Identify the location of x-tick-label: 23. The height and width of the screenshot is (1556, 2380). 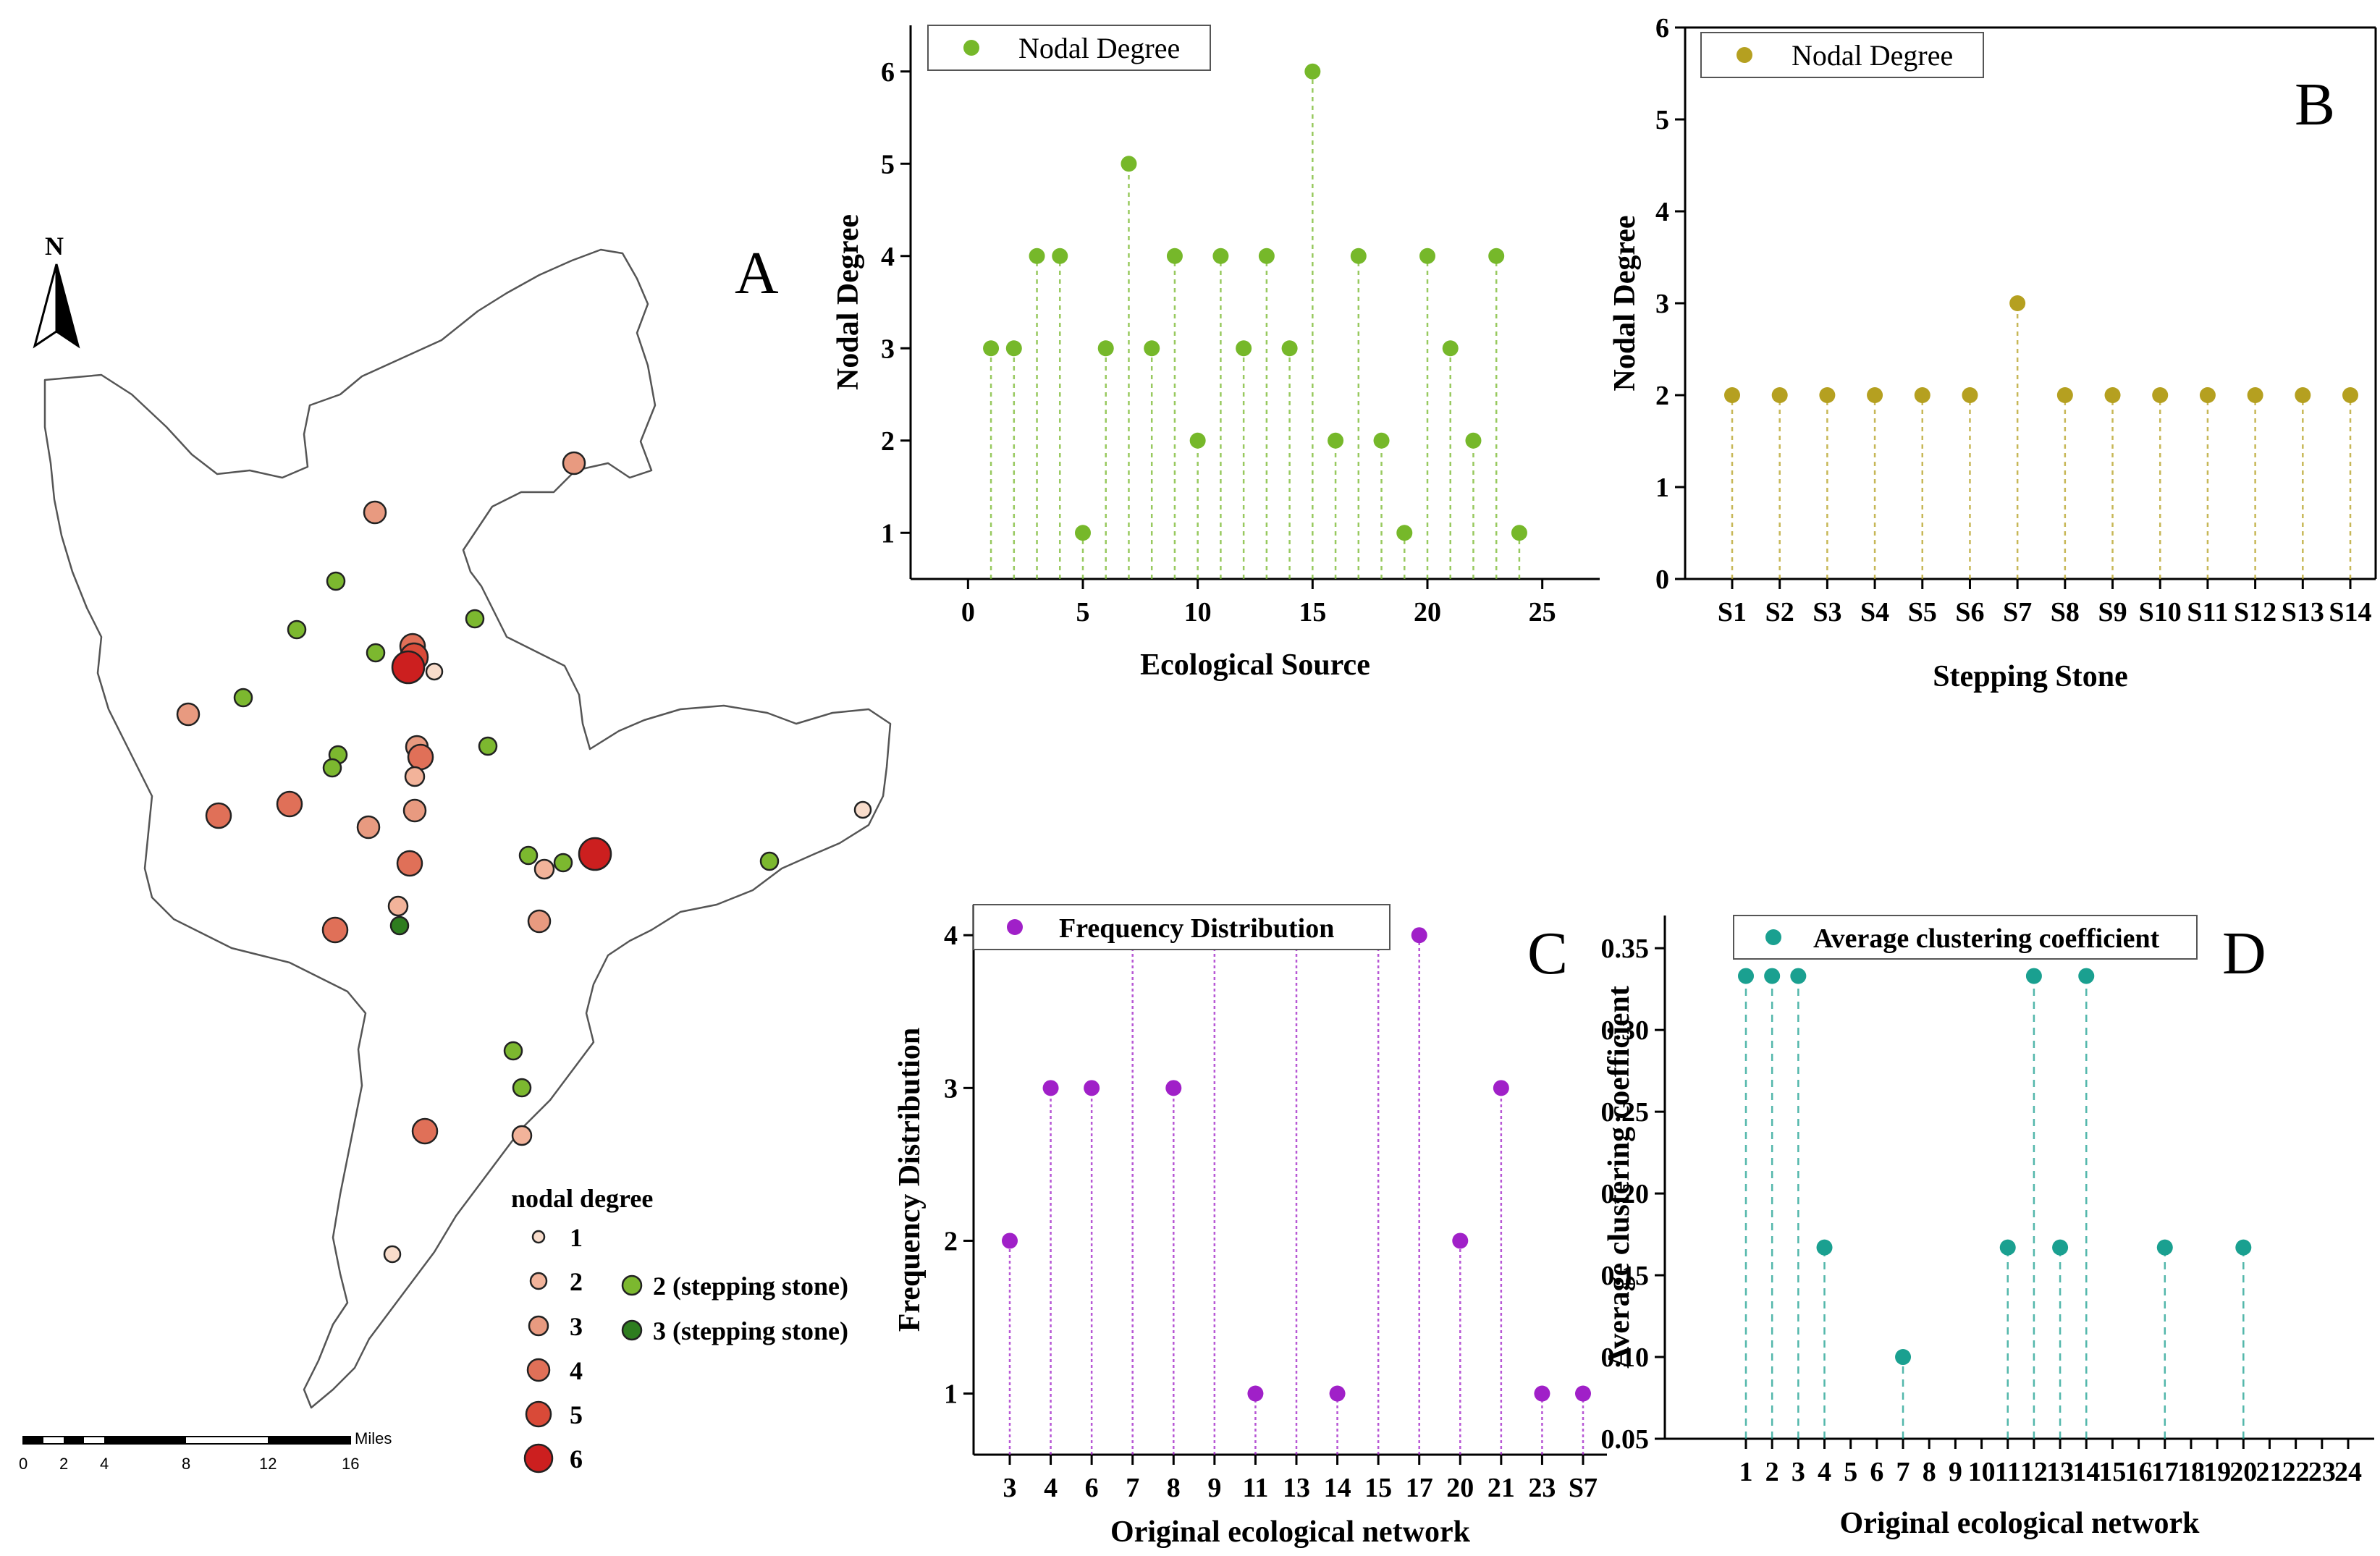
(1542, 1488).